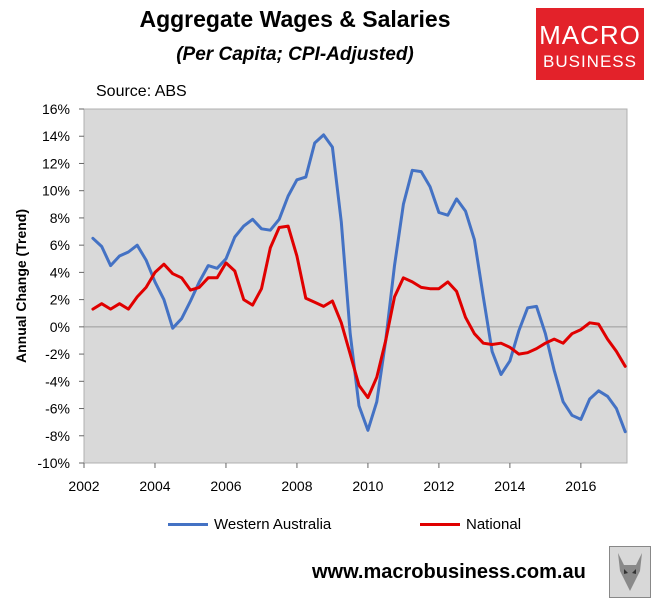 This screenshot has width=657, height=602. Describe the element at coordinates (295, 19) in the screenshot. I see `chart-title: Aggregate Wages & Salaries` at that location.